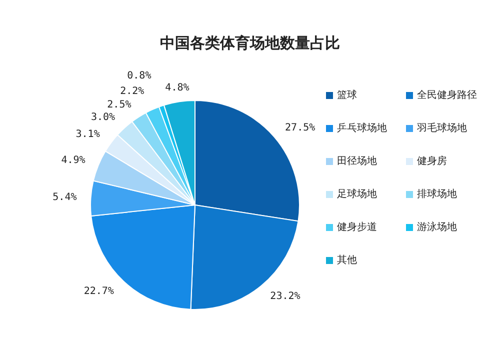  Describe the element at coordinates (347, 260) in the screenshot. I see `legend-label: 其他` at that location.